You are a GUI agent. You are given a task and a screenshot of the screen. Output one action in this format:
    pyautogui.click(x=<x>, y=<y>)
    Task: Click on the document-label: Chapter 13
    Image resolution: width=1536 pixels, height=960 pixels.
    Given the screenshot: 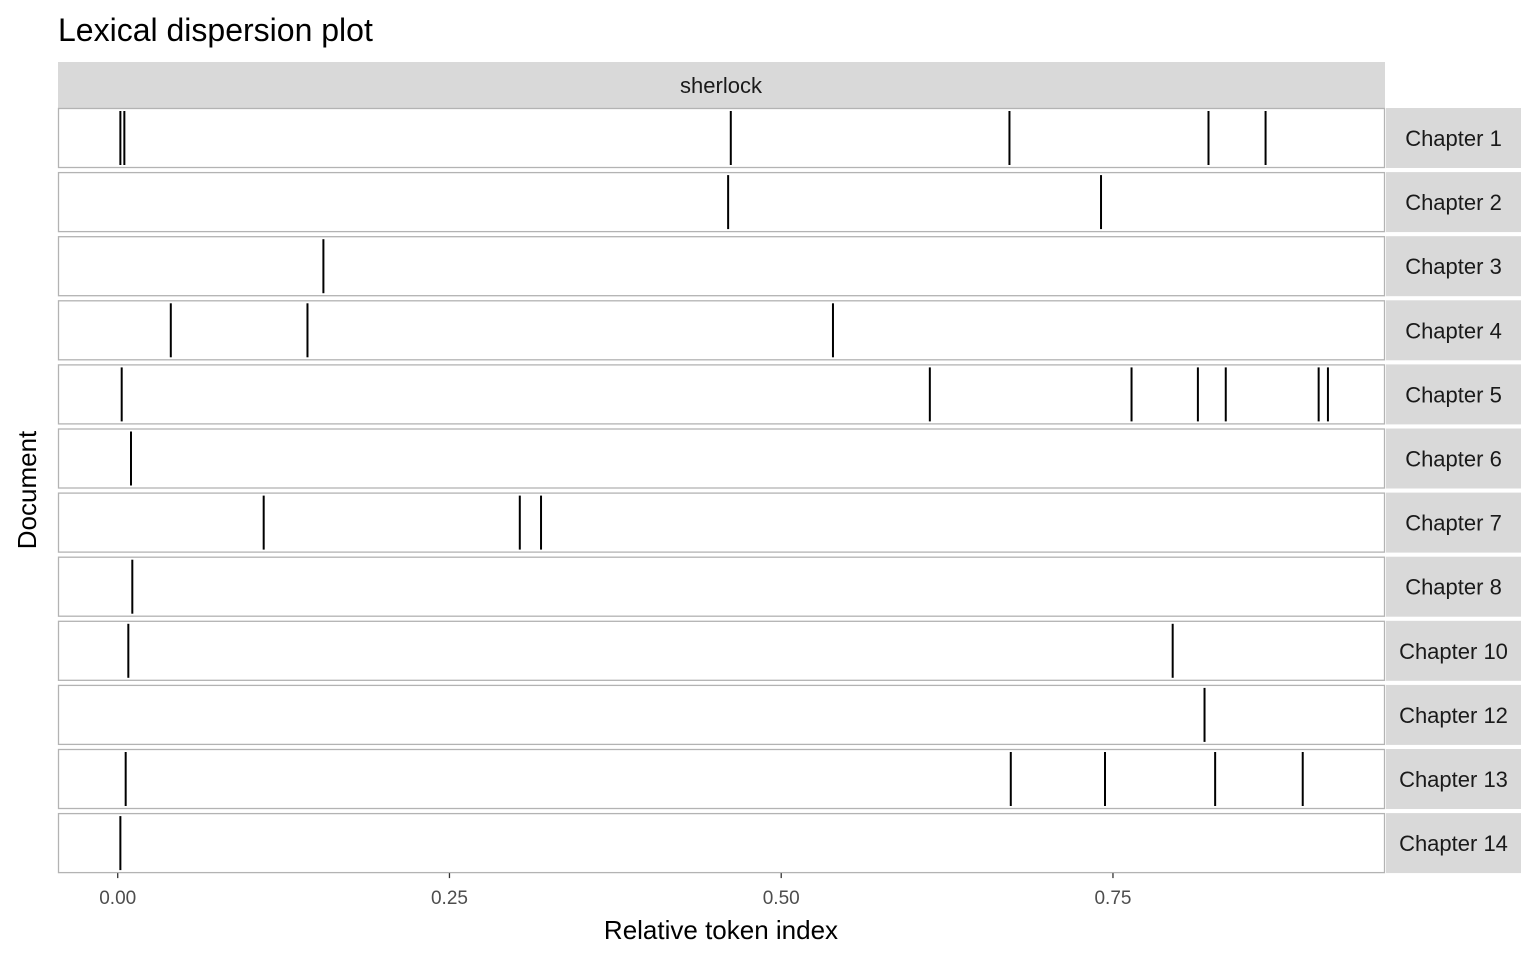 What is the action you would take?
    pyautogui.click(x=1453, y=779)
    